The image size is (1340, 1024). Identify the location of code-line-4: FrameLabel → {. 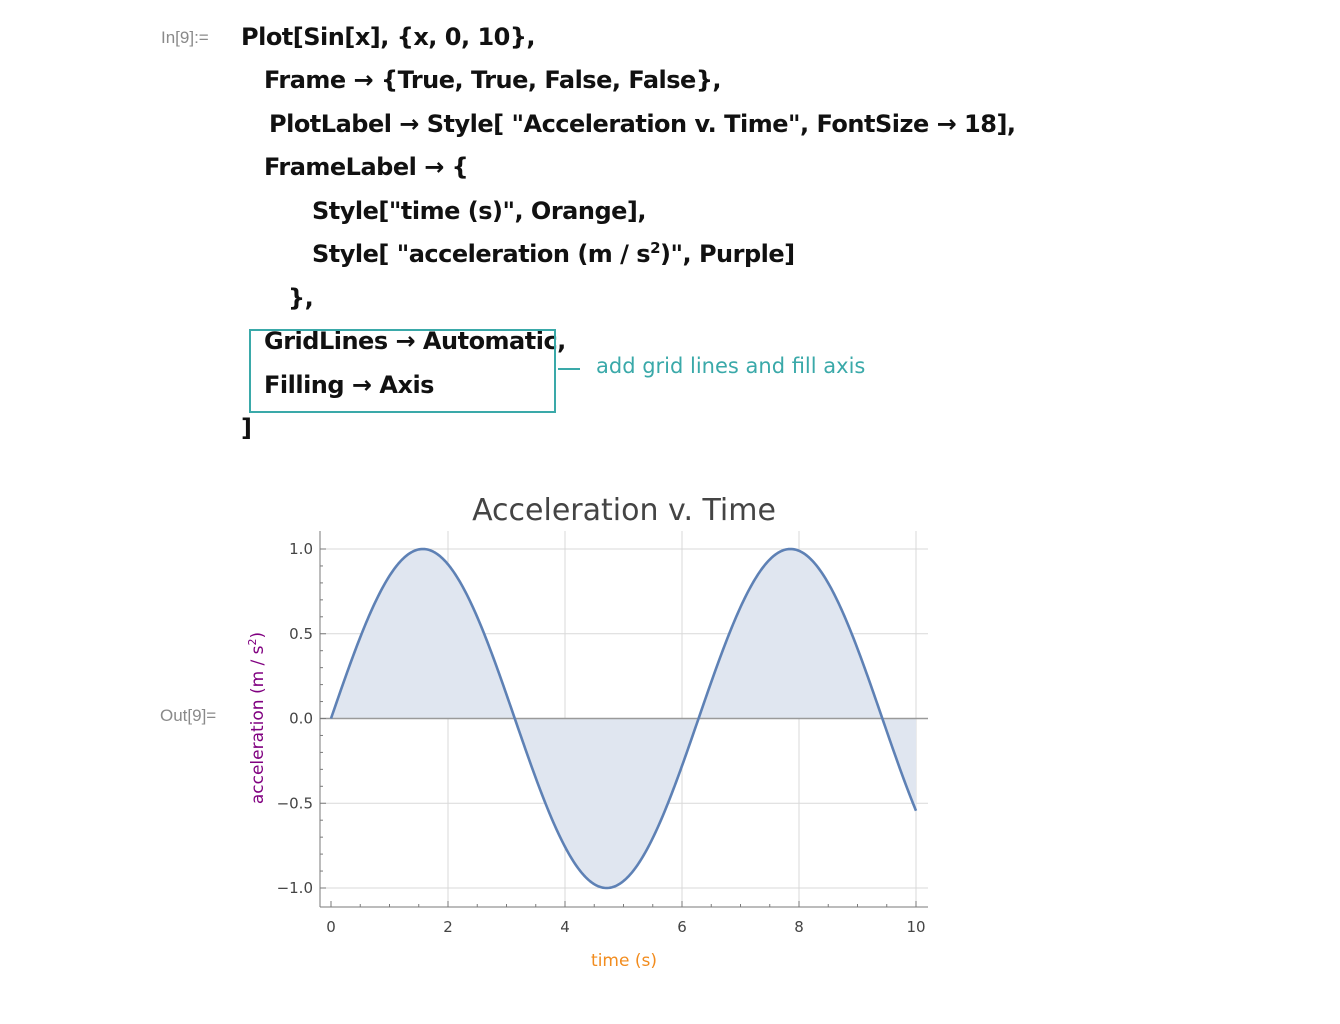
(366, 167).